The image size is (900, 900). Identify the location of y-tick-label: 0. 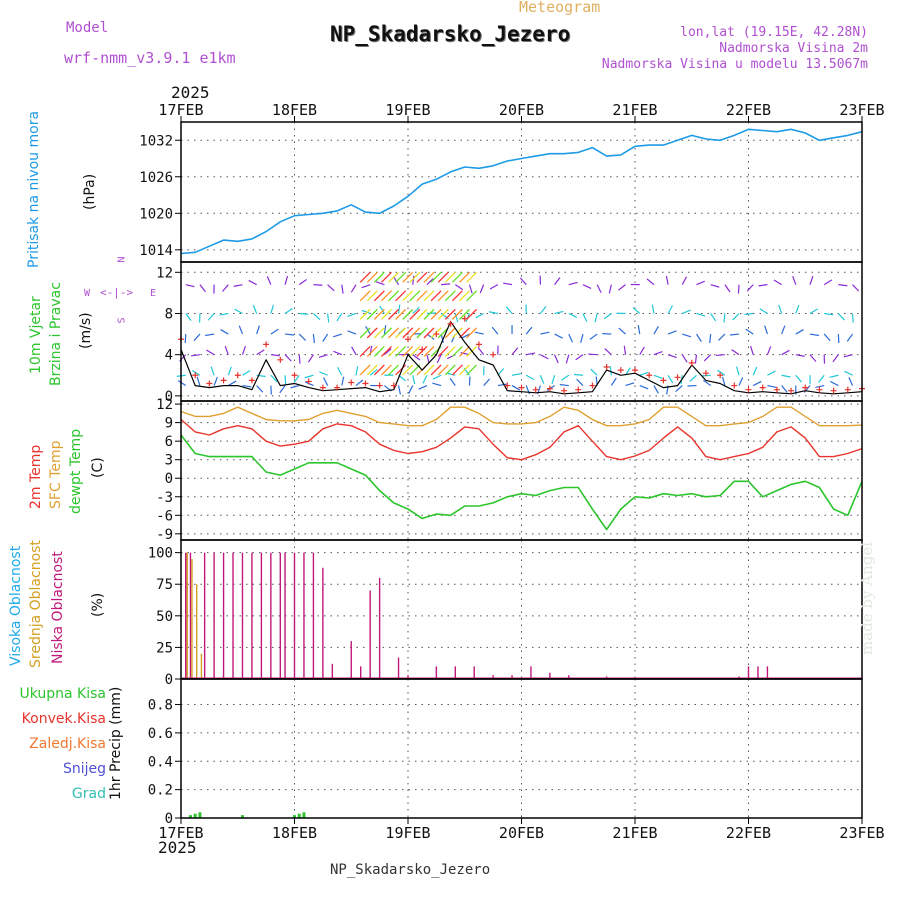
(169, 479).